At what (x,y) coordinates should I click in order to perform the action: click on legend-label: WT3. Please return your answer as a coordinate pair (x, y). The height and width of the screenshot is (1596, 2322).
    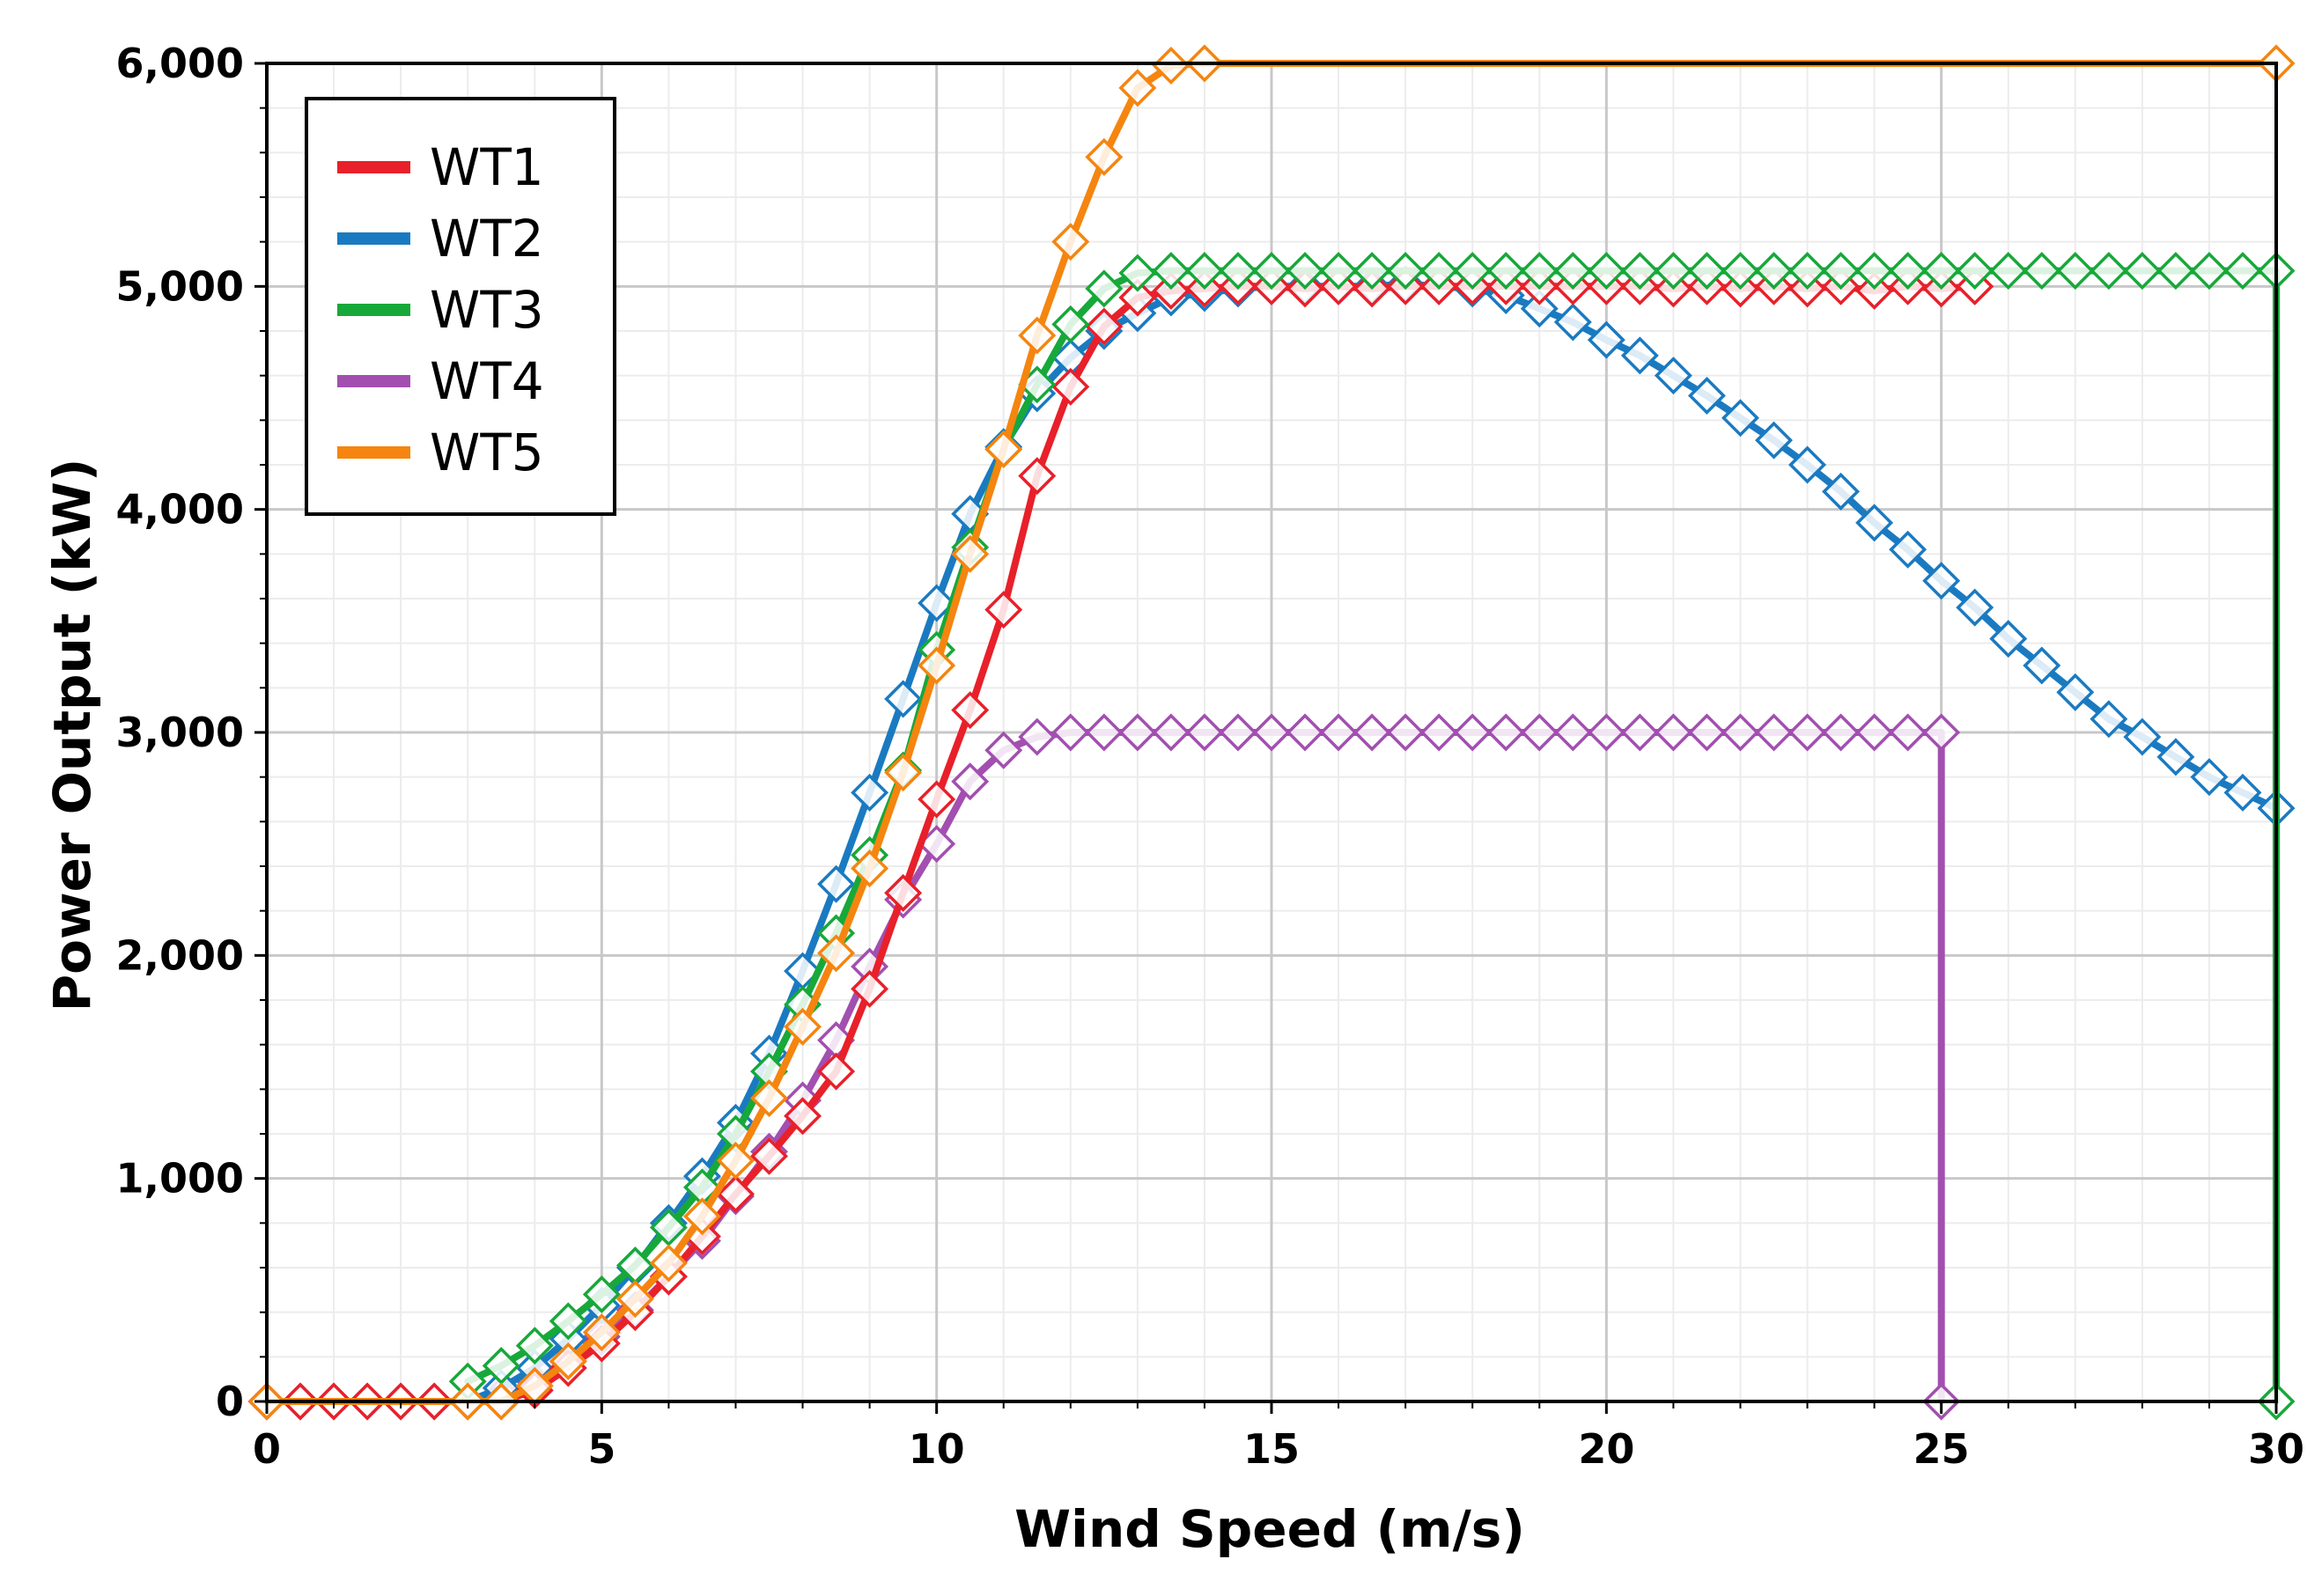
    Looking at the image, I should click on (487, 310).